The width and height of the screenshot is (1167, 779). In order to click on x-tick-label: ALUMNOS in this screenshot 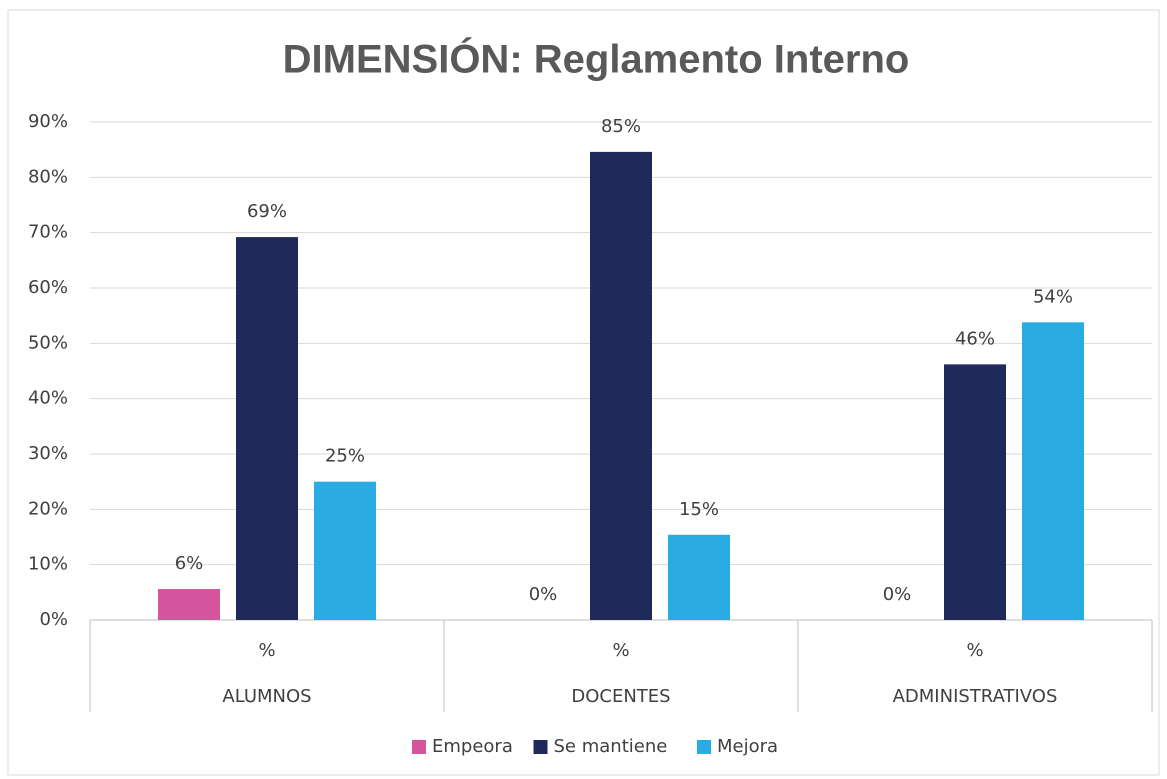, I will do `click(266, 696)`.